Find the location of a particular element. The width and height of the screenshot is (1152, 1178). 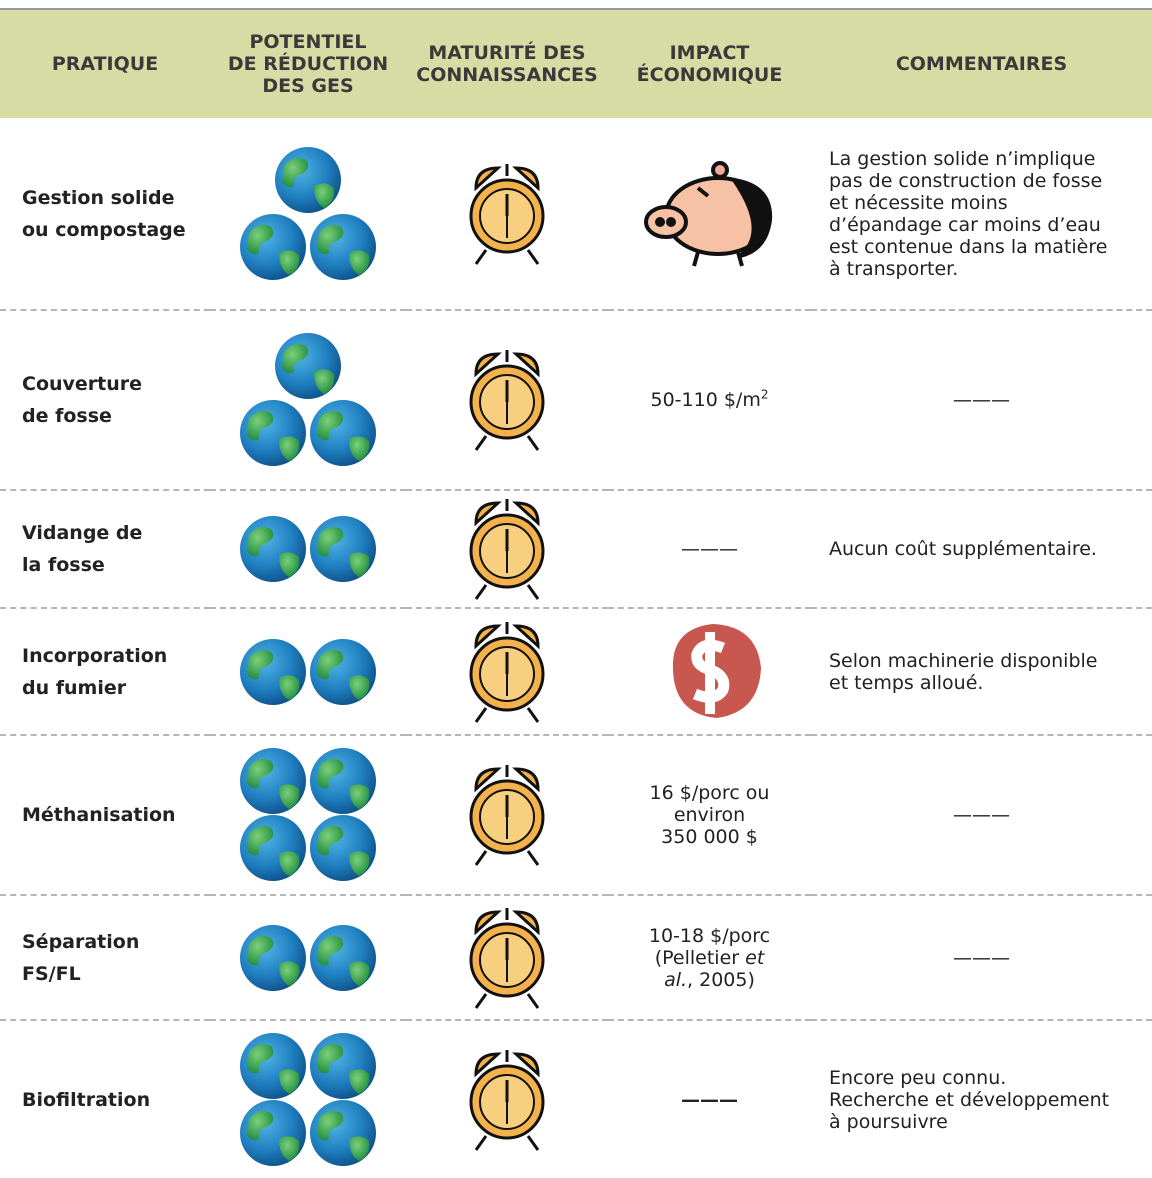

practice-line: Séparation is located at coordinates (81, 941).